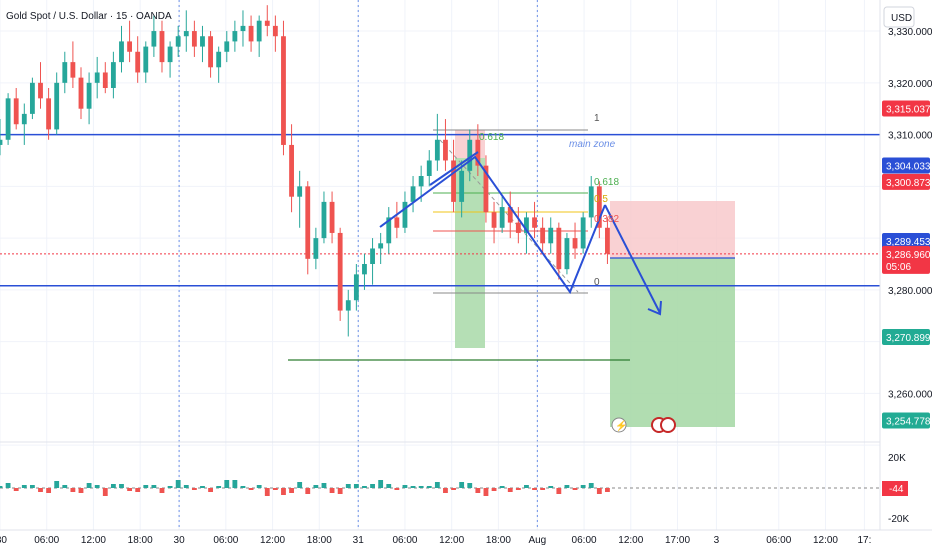  Describe the element at coordinates (717, 540) in the screenshot. I see `time-tick-label: 3` at that location.